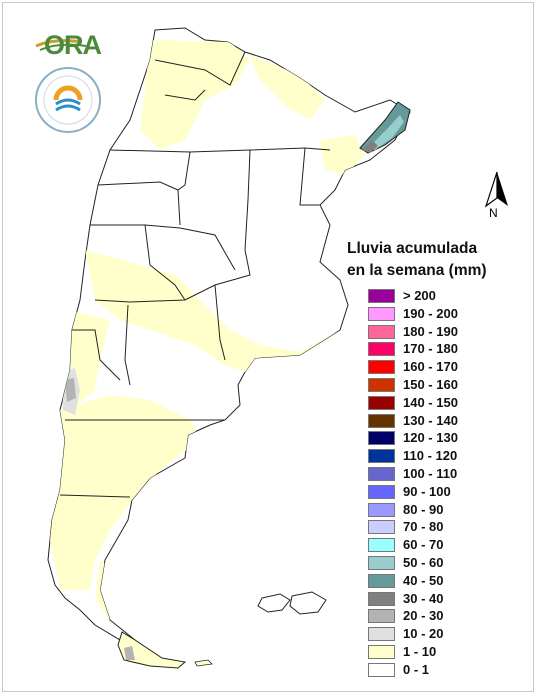 Image resolution: width=538 pixels, height=696 pixels. Describe the element at coordinates (423, 634) in the screenshot. I see `legend-label: 10 - 20` at that location.